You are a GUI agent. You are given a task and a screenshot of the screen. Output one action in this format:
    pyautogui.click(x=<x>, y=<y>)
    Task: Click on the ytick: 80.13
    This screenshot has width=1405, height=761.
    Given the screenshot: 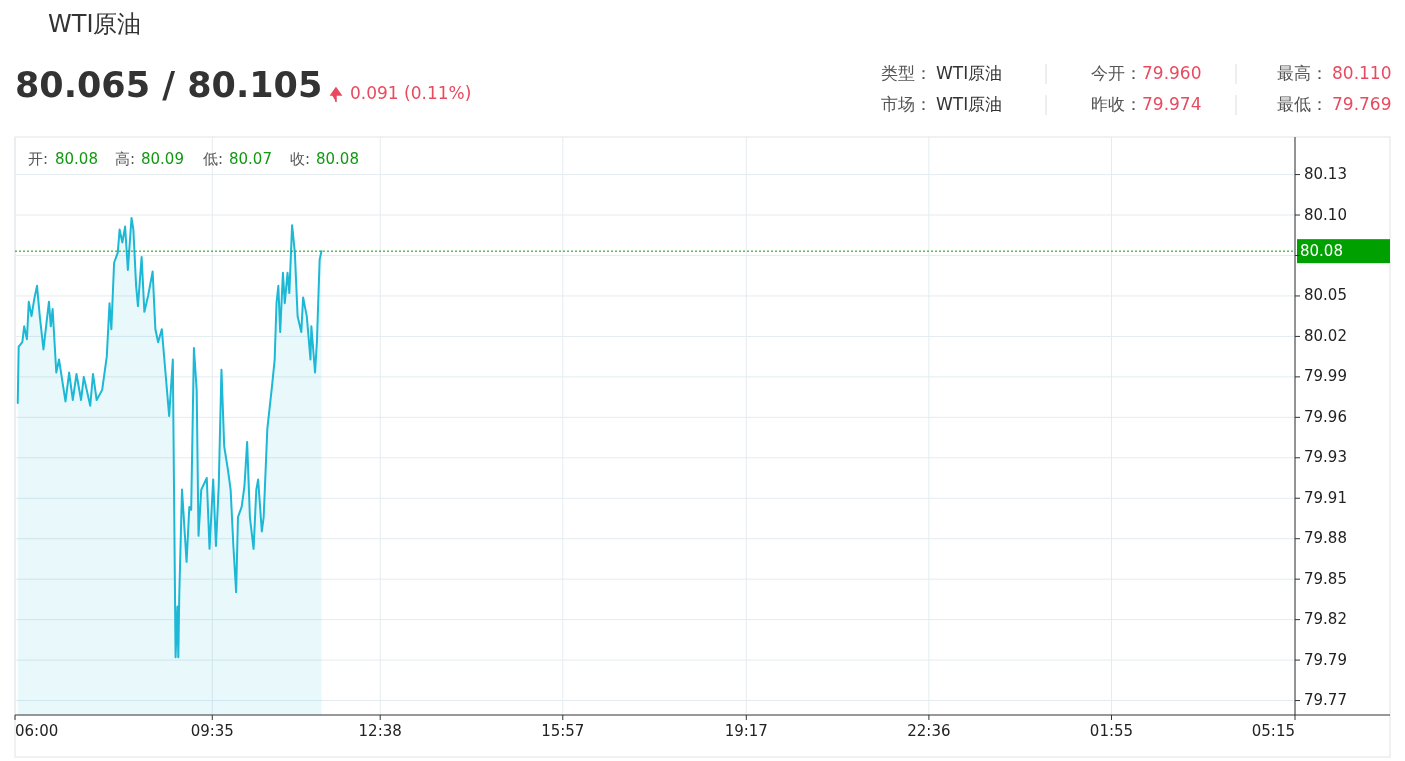 What is the action you would take?
    pyautogui.click(x=1325, y=174)
    